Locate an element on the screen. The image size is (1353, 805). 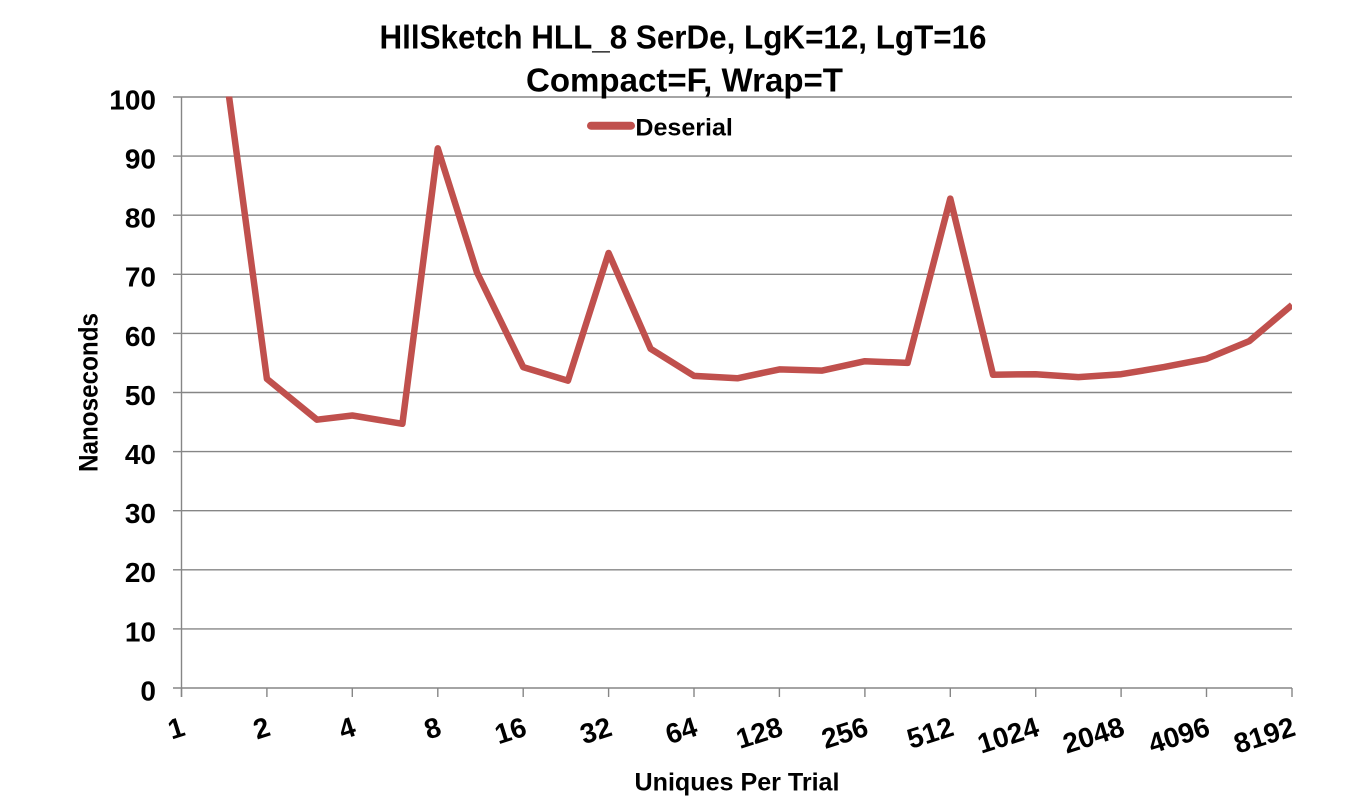
svg-text: 60 is located at coordinates (140, 336).